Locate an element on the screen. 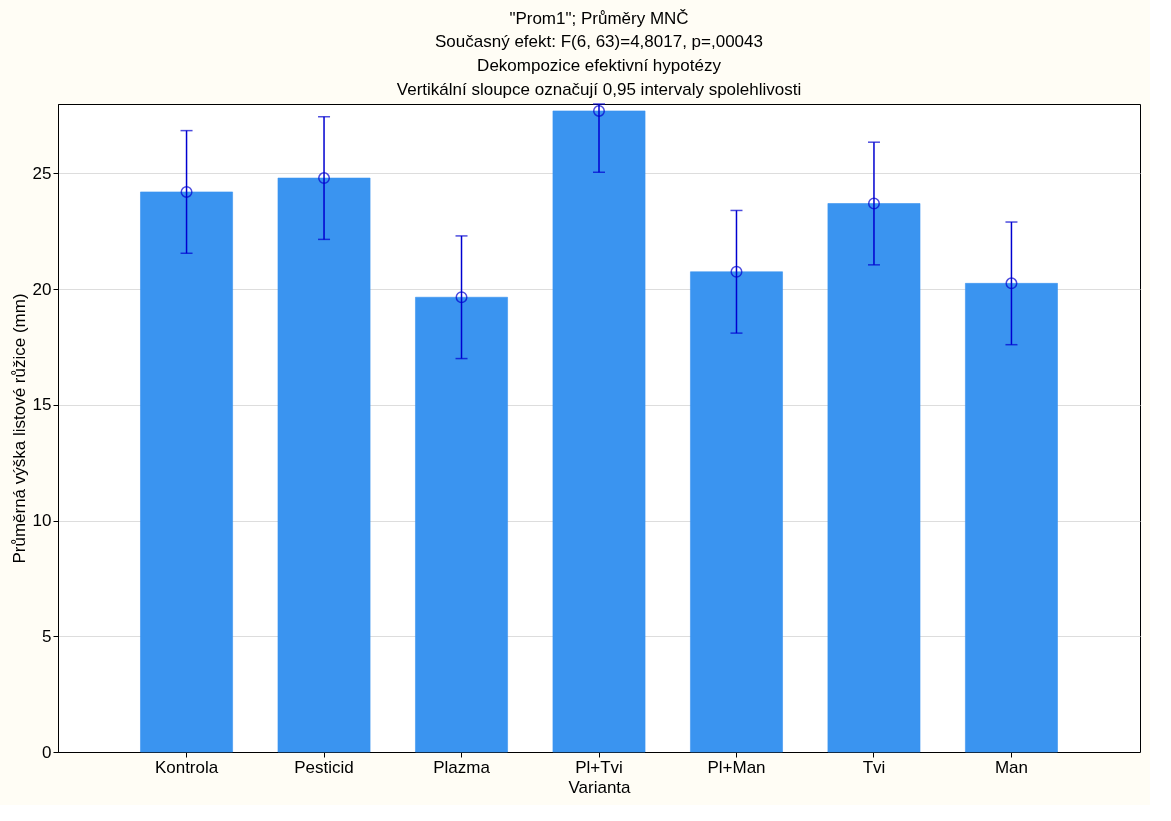 The image size is (1171, 821). y-tick-label: 10 is located at coordinates (42, 521).